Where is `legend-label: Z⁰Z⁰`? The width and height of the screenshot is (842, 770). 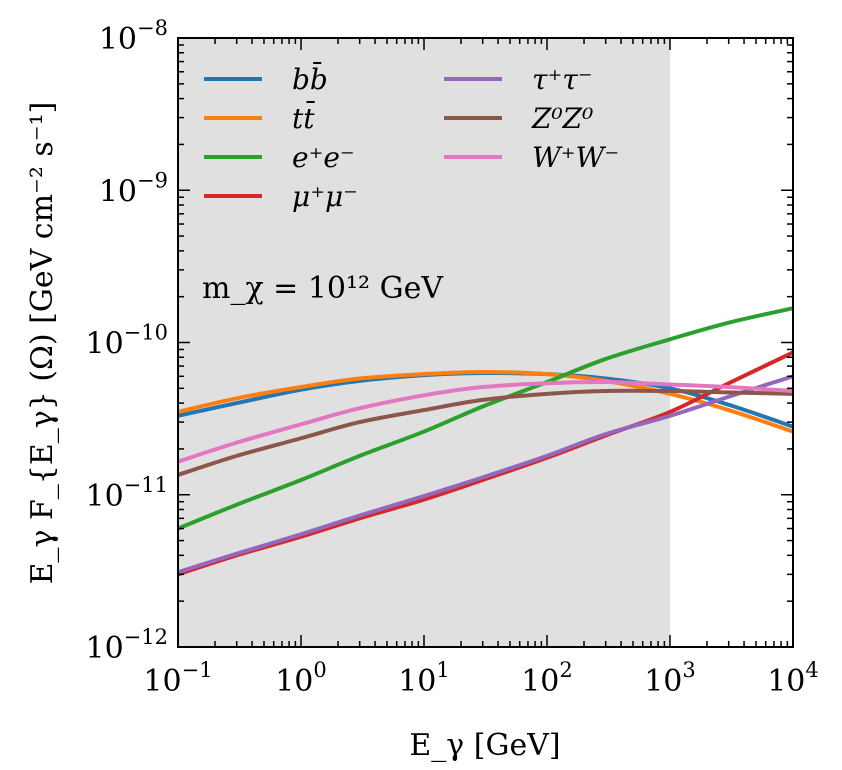
legend-label: Z⁰Z⁰ is located at coordinates (562, 118).